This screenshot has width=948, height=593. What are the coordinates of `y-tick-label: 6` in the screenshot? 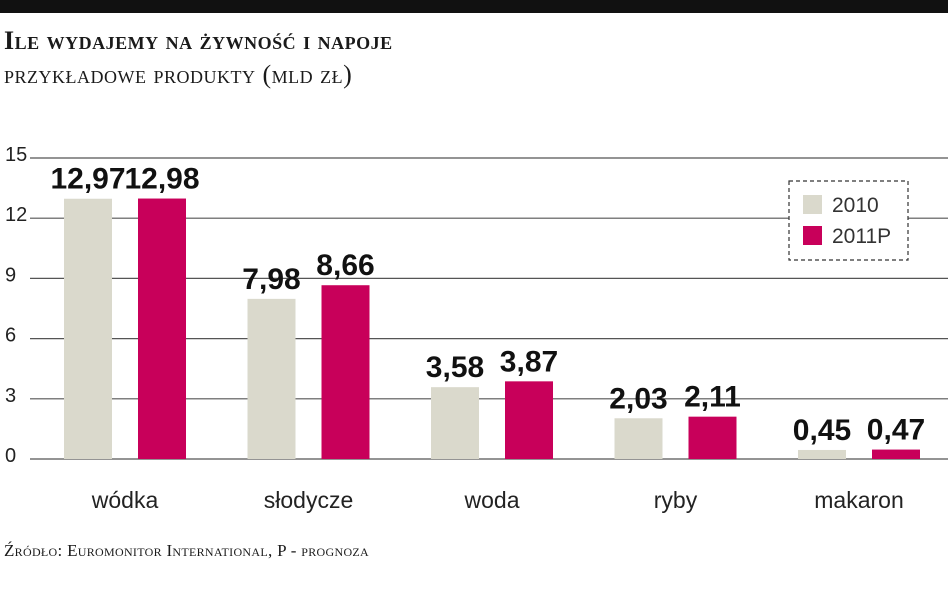 It's located at (10, 336).